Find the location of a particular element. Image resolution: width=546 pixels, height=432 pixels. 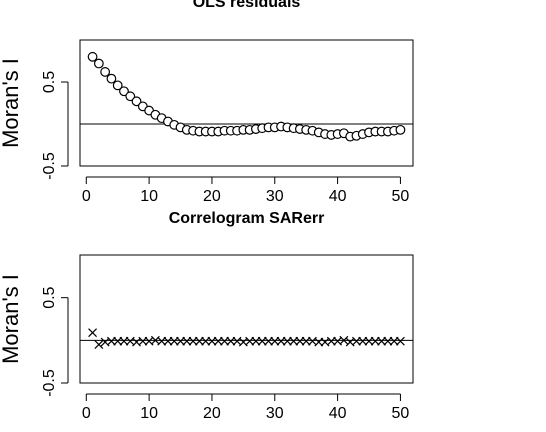

x-tick-label: 30 is located at coordinates (275, 413).